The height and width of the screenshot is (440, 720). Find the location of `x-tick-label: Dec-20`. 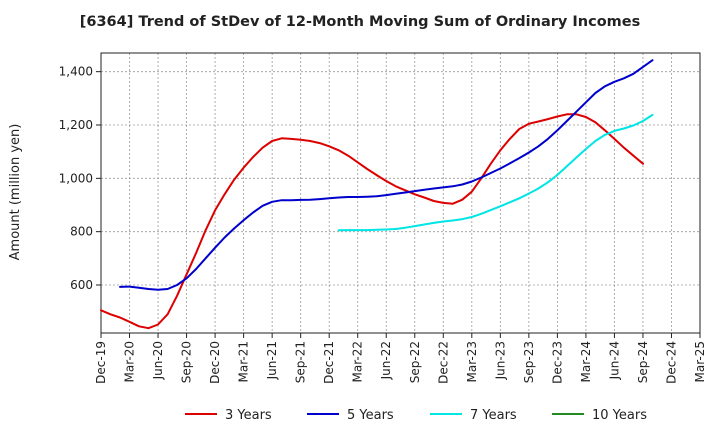

x-tick-label: Dec-20 is located at coordinates (215, 362).